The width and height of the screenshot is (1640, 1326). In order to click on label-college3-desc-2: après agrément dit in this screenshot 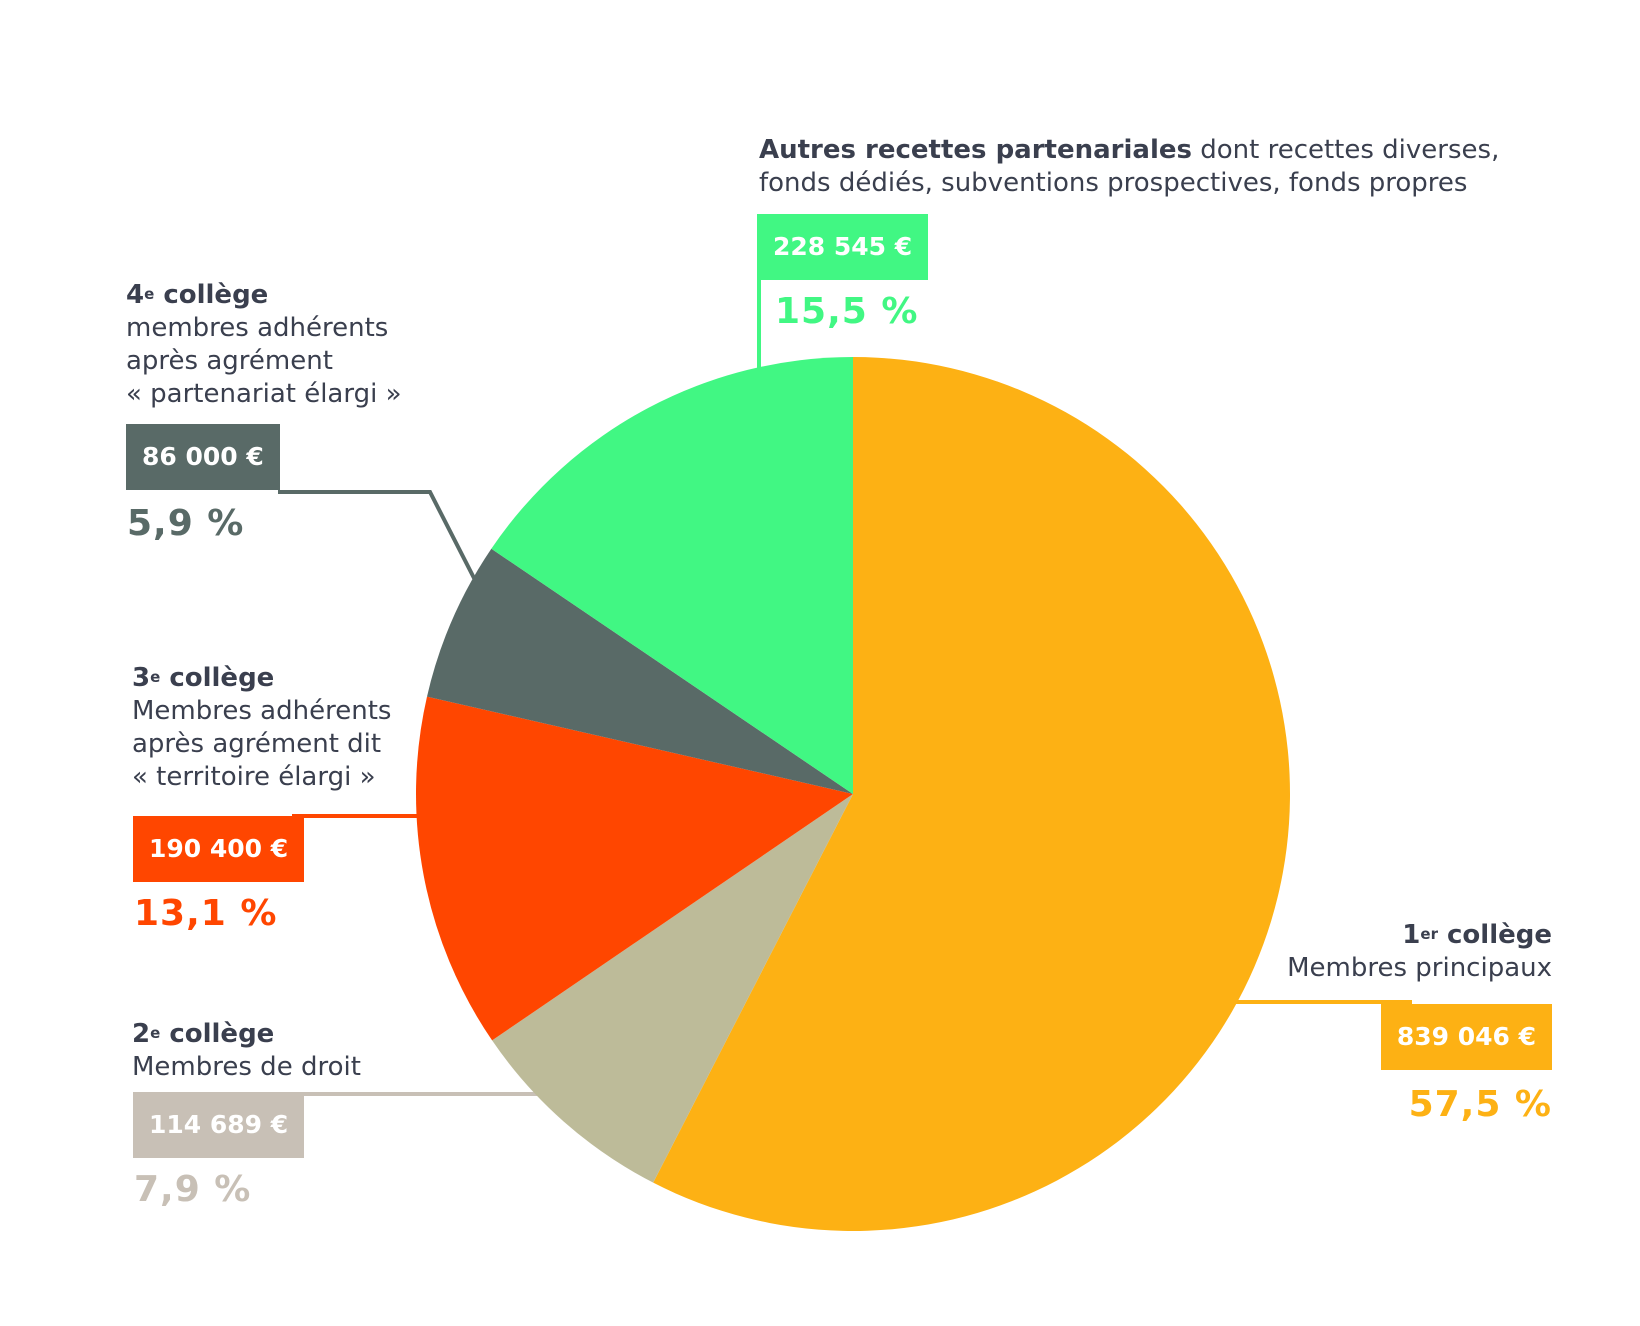, I will do `click(257, 744)`.